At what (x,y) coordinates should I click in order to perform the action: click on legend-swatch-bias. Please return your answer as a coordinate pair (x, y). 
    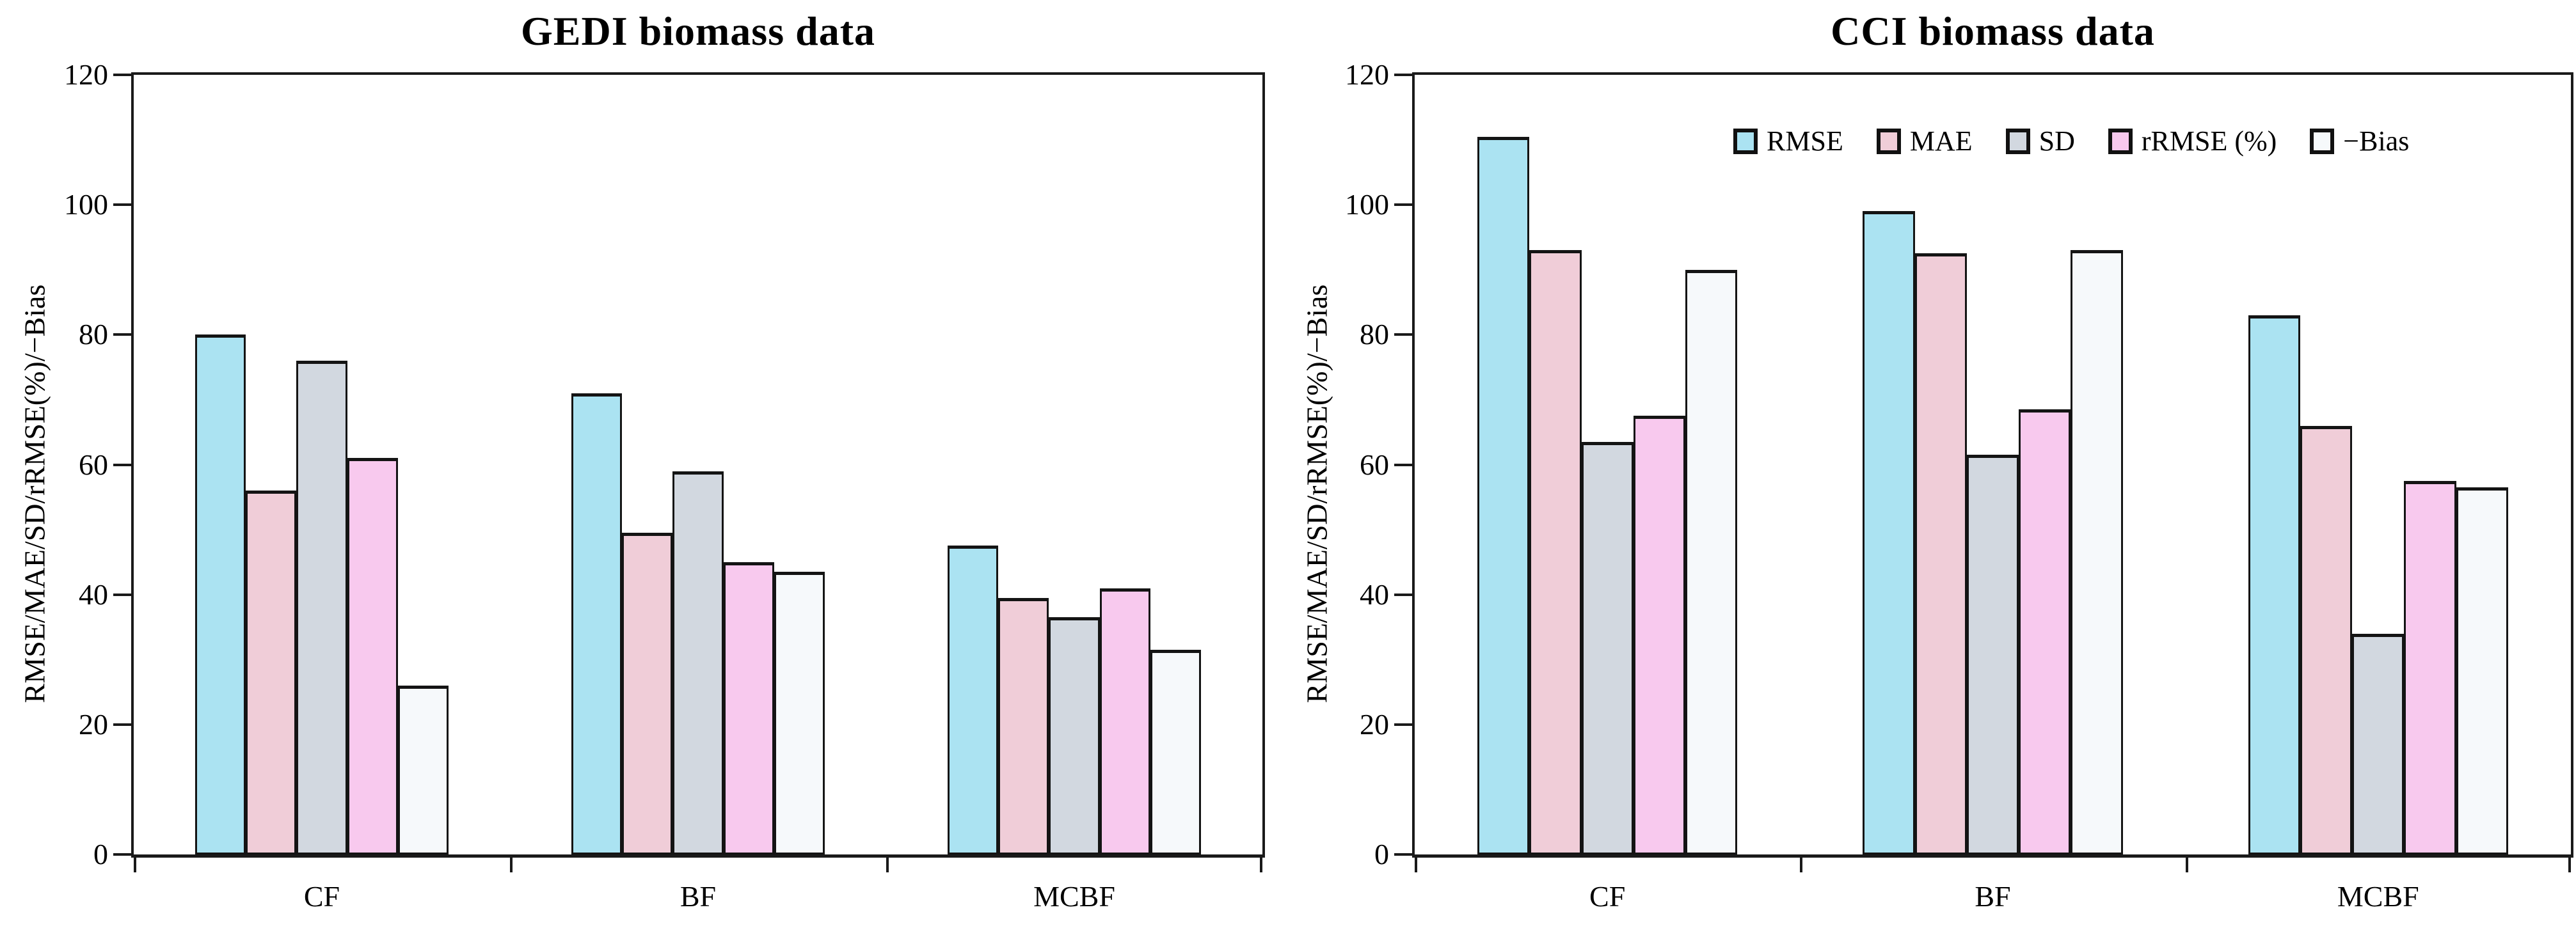
    Looking at the image, I should click on (2322, 141).